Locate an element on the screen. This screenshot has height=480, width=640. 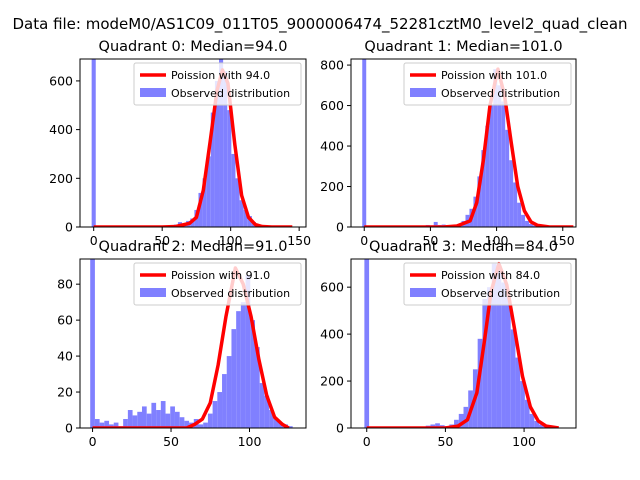
quadrant-3-legend: Poission with 84.0 Observed distribution is located at coordinates (487, 284).